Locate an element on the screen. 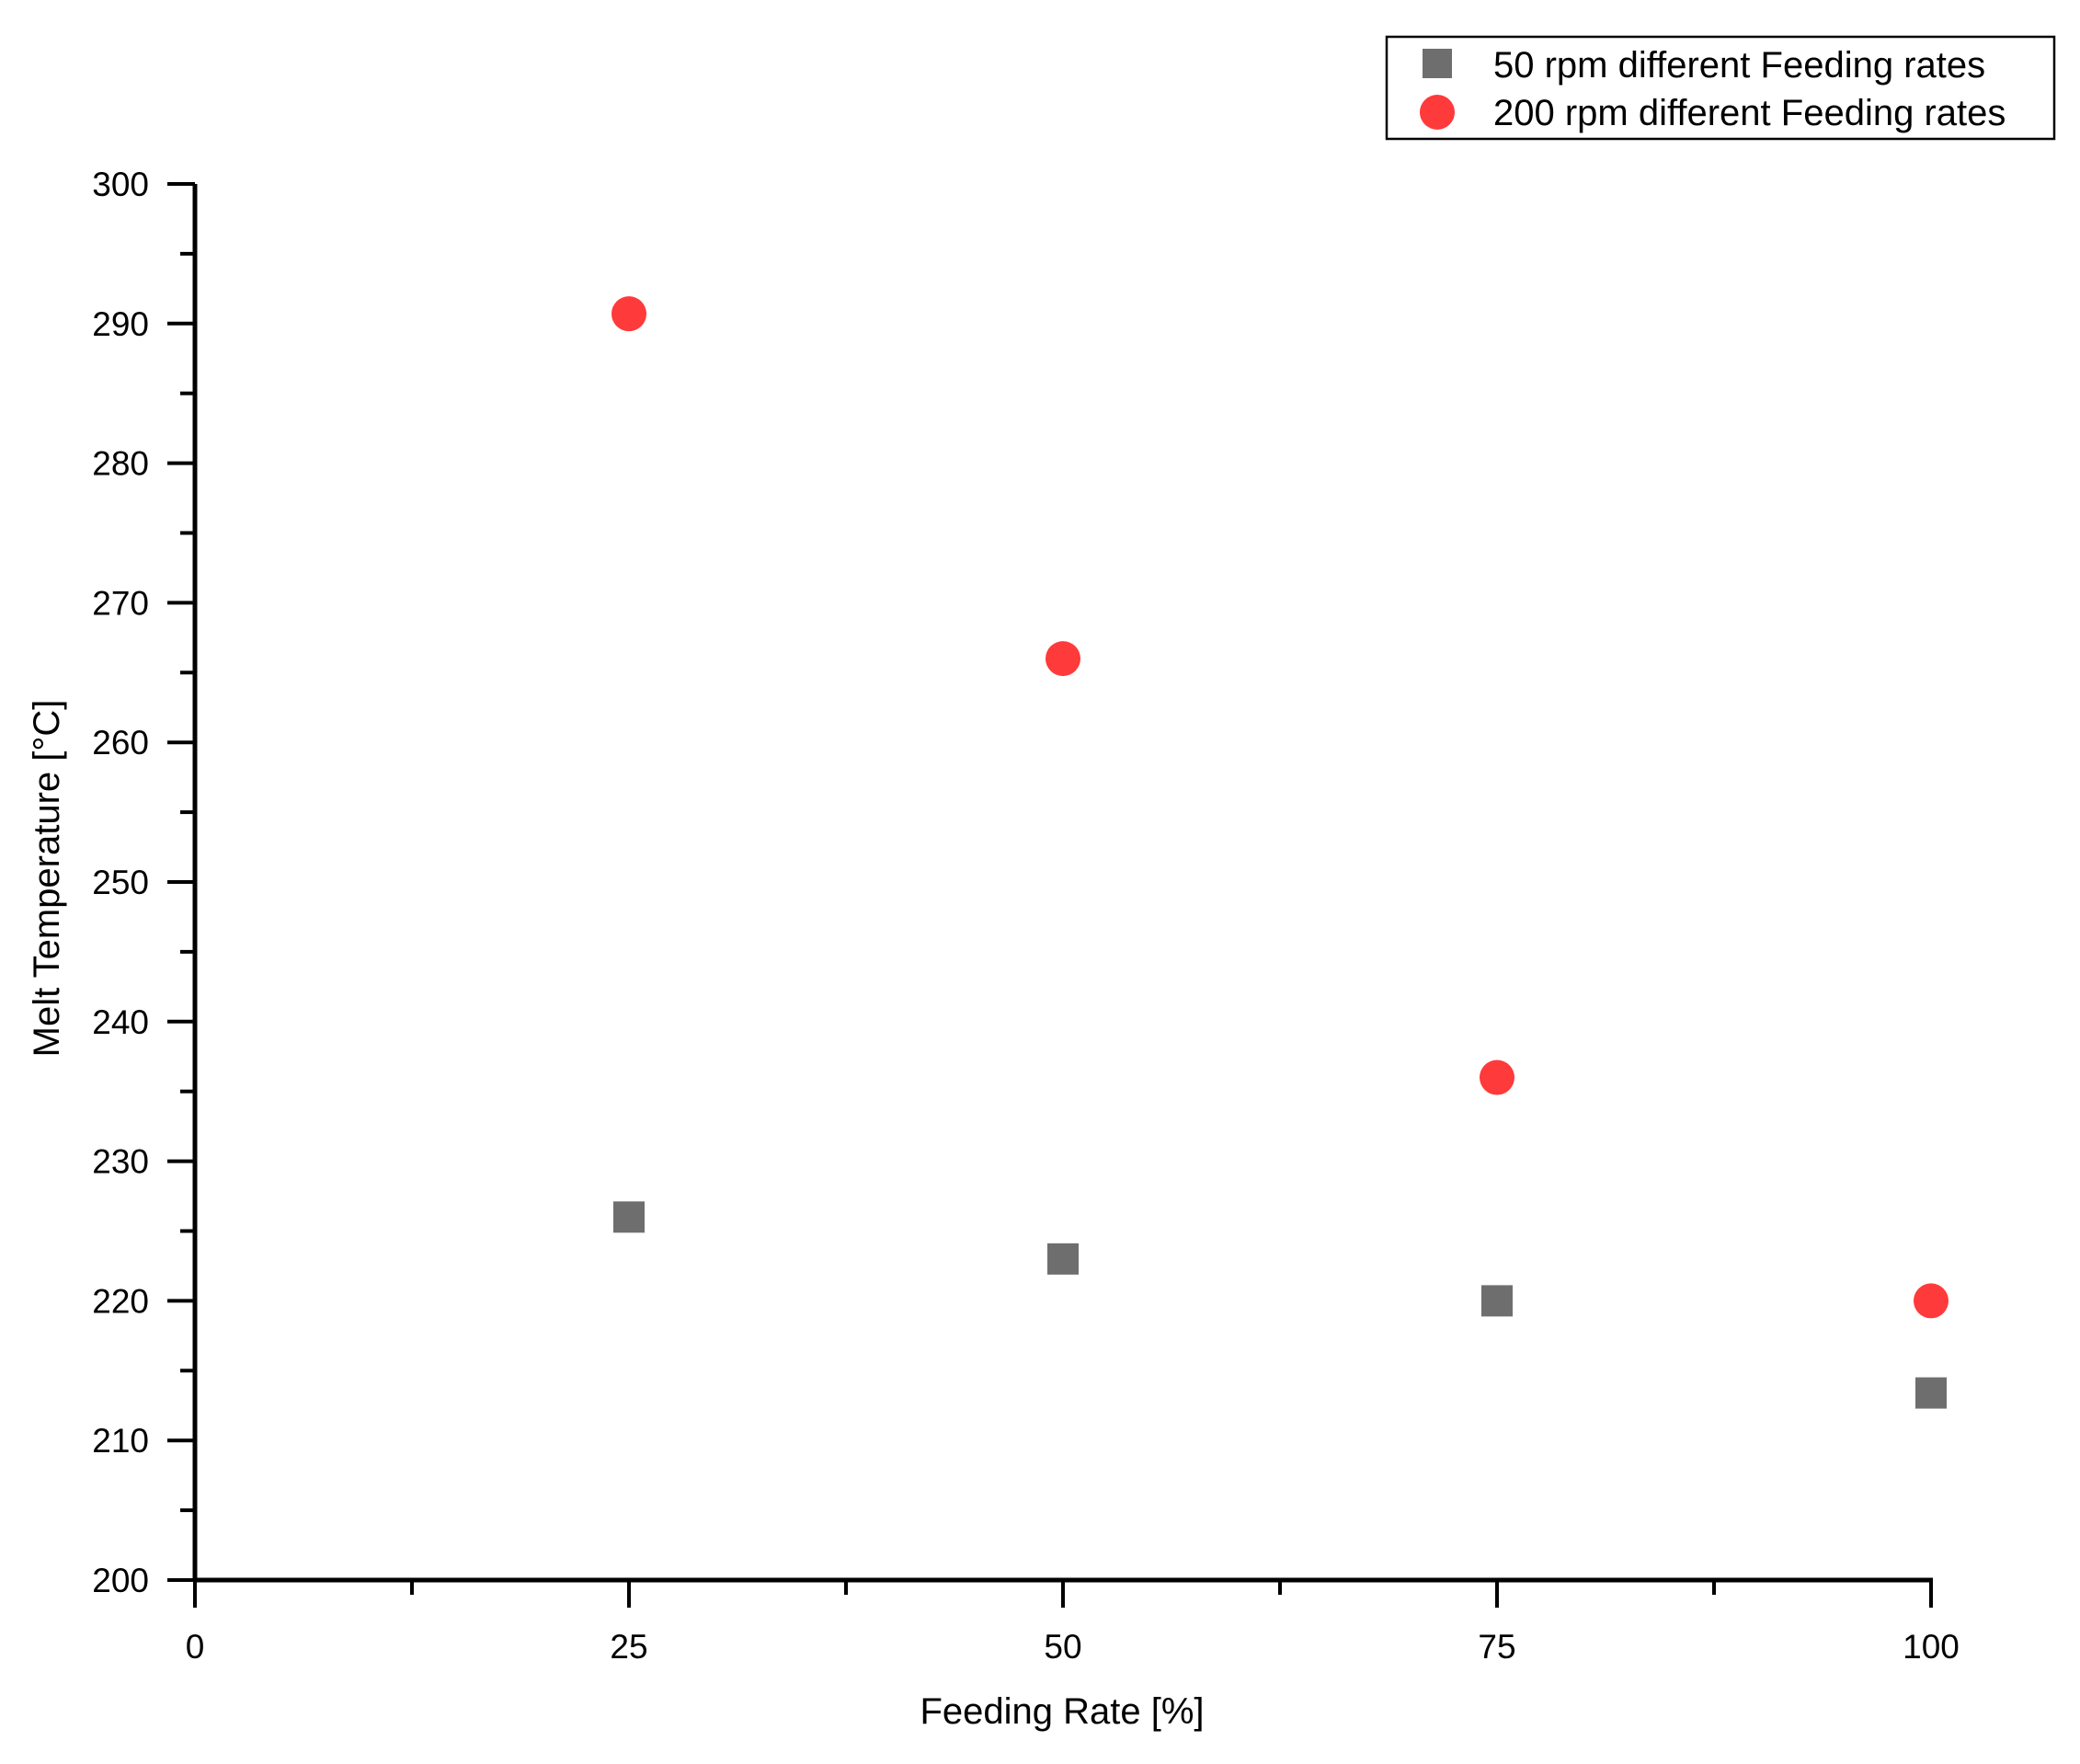  legend-label-200rpm: 200 rpm different Feeding rates is located at coordinates (1749, 113).